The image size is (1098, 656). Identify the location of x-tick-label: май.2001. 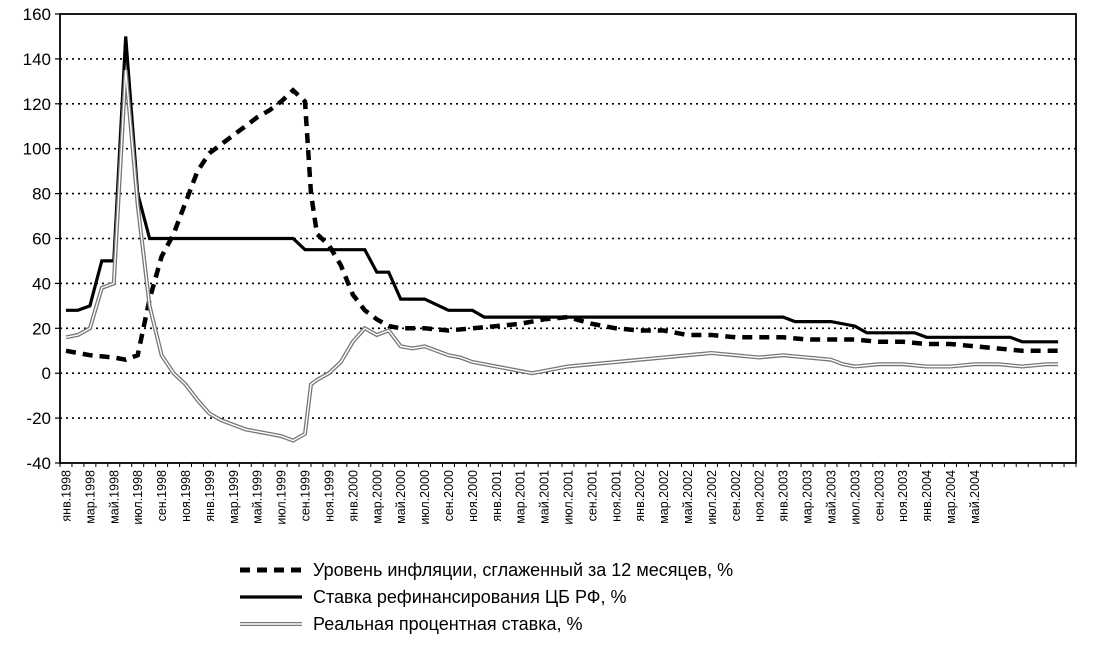
(545, 497).